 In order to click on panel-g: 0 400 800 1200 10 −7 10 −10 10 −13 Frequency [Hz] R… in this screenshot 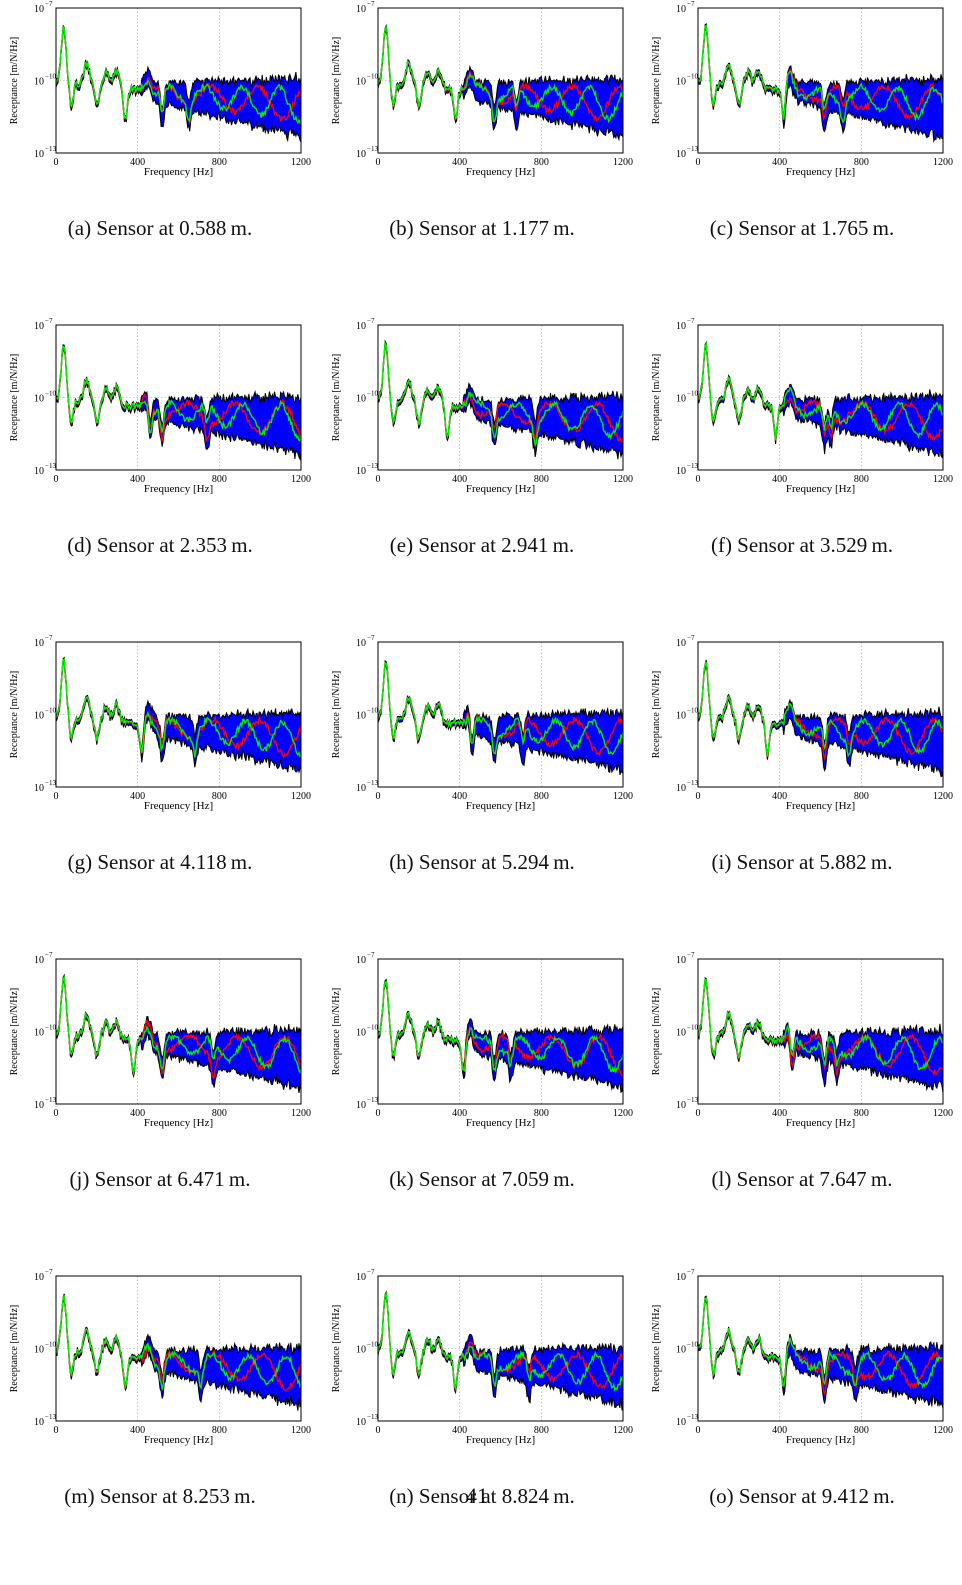, I will do `click(160, 792)`.